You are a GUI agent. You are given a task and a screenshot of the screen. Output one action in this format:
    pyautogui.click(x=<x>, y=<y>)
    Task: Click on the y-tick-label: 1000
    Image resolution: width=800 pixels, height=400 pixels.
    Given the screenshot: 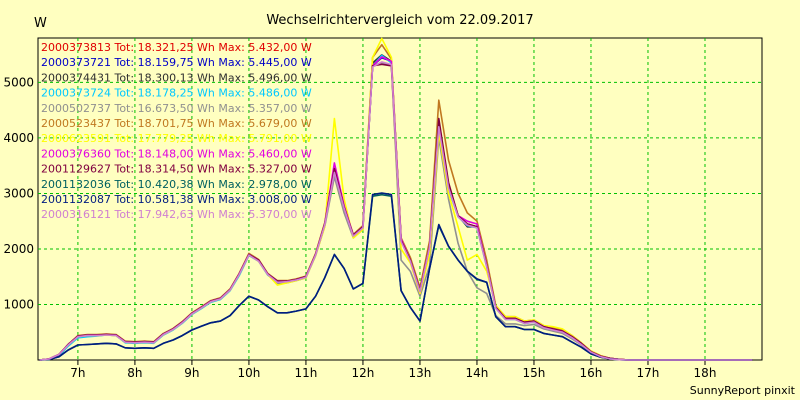 What is the action you would take?
    pyautogui.click(x=18, y=304)
    